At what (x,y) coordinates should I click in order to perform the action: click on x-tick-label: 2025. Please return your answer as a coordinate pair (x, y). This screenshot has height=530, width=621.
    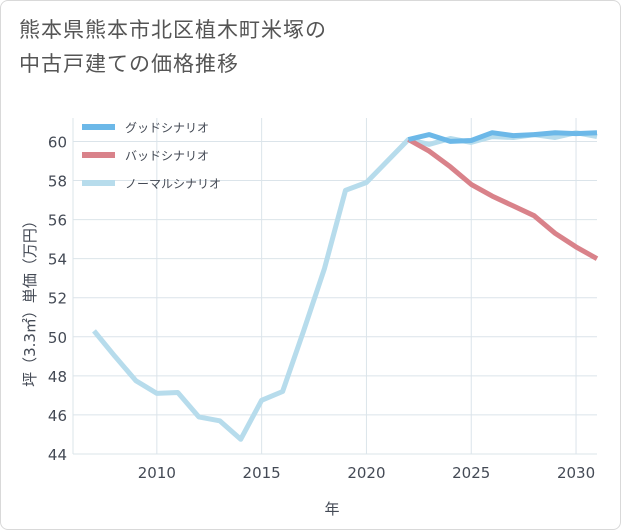
    Looking at the image, I should click on (471, 473).